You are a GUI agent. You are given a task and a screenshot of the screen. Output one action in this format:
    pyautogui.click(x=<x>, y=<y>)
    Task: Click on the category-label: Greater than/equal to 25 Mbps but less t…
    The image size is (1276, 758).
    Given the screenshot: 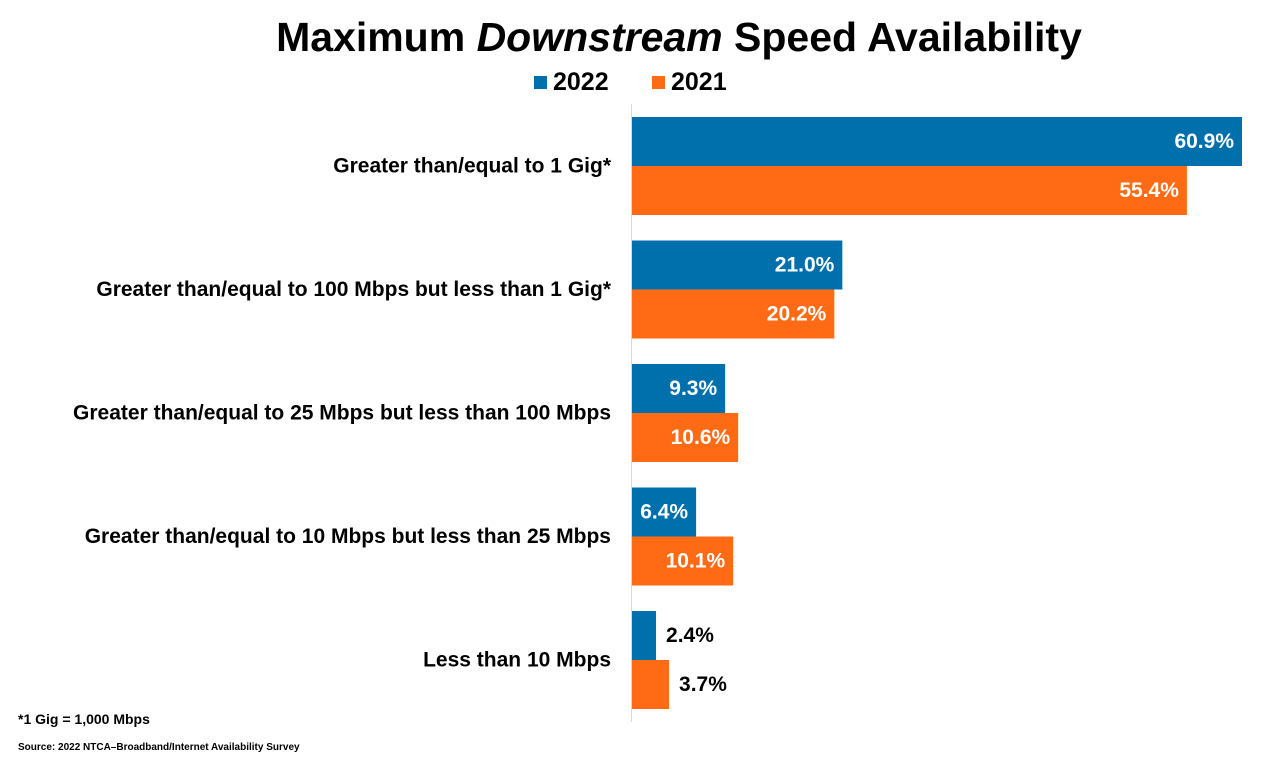 What is the action you would take?
    pyautogui.click(x=342, y=413)
    